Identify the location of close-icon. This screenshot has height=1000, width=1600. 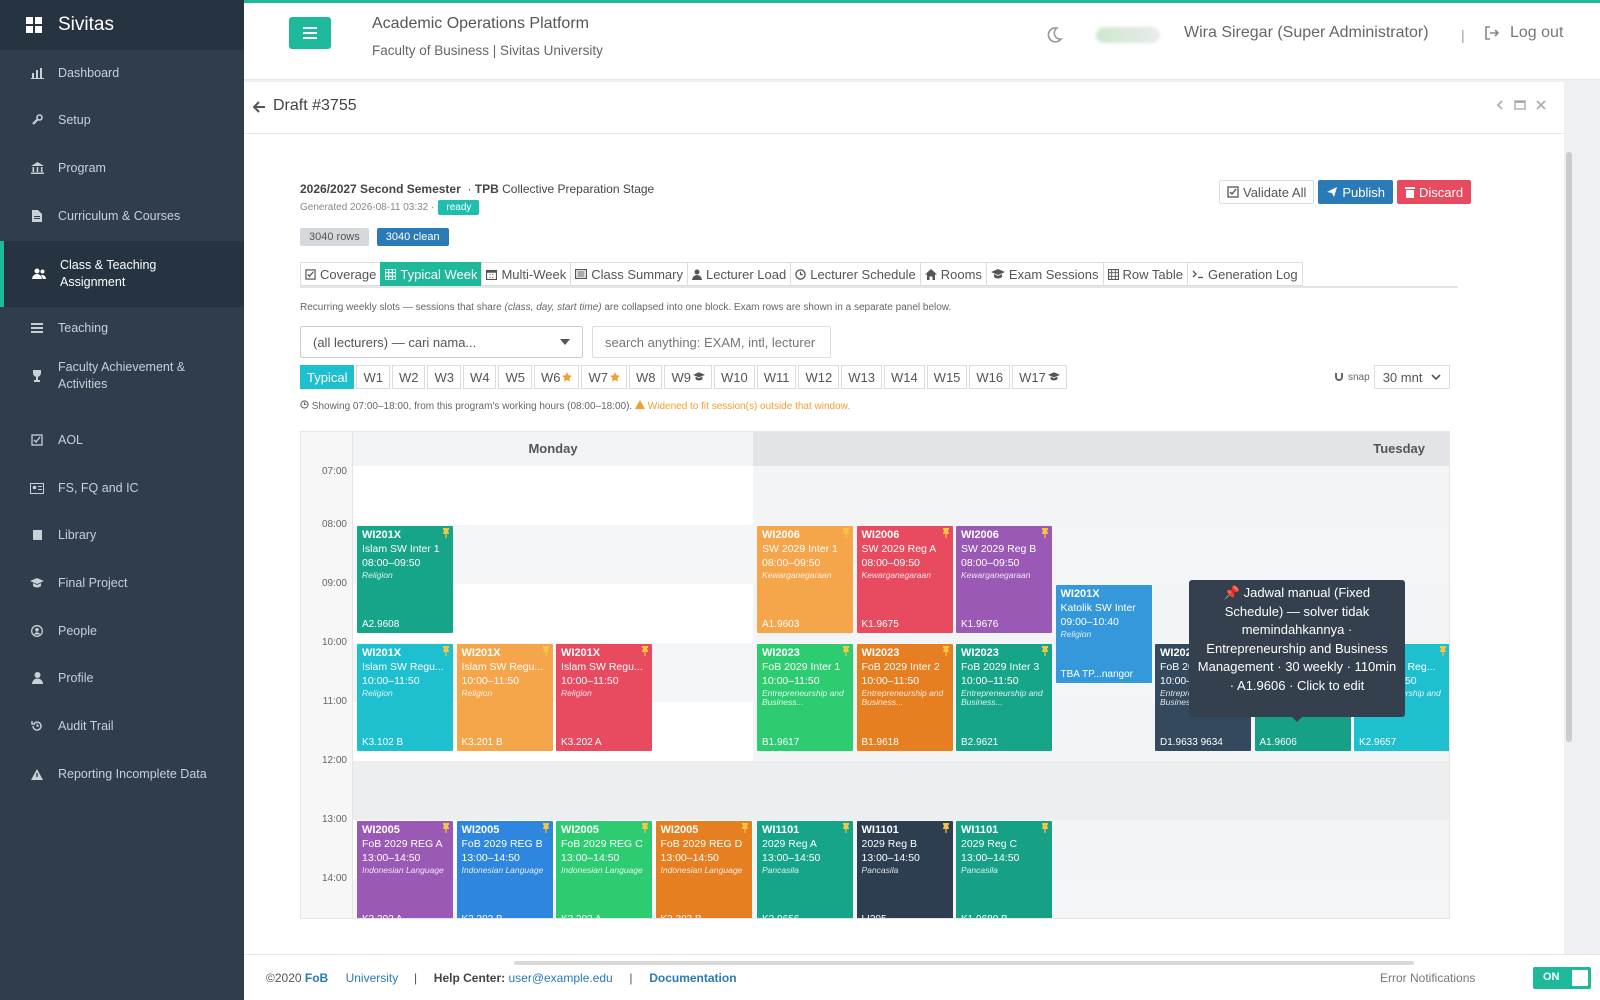
(1541, 105).